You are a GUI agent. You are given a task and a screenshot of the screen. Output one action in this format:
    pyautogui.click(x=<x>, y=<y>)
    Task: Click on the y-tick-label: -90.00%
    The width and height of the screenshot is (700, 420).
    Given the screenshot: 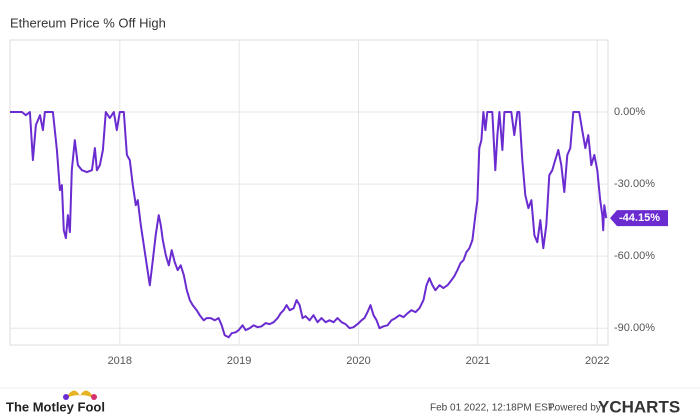 What is the action you would take?
    pyautogui.click(x=634, y=328)
    